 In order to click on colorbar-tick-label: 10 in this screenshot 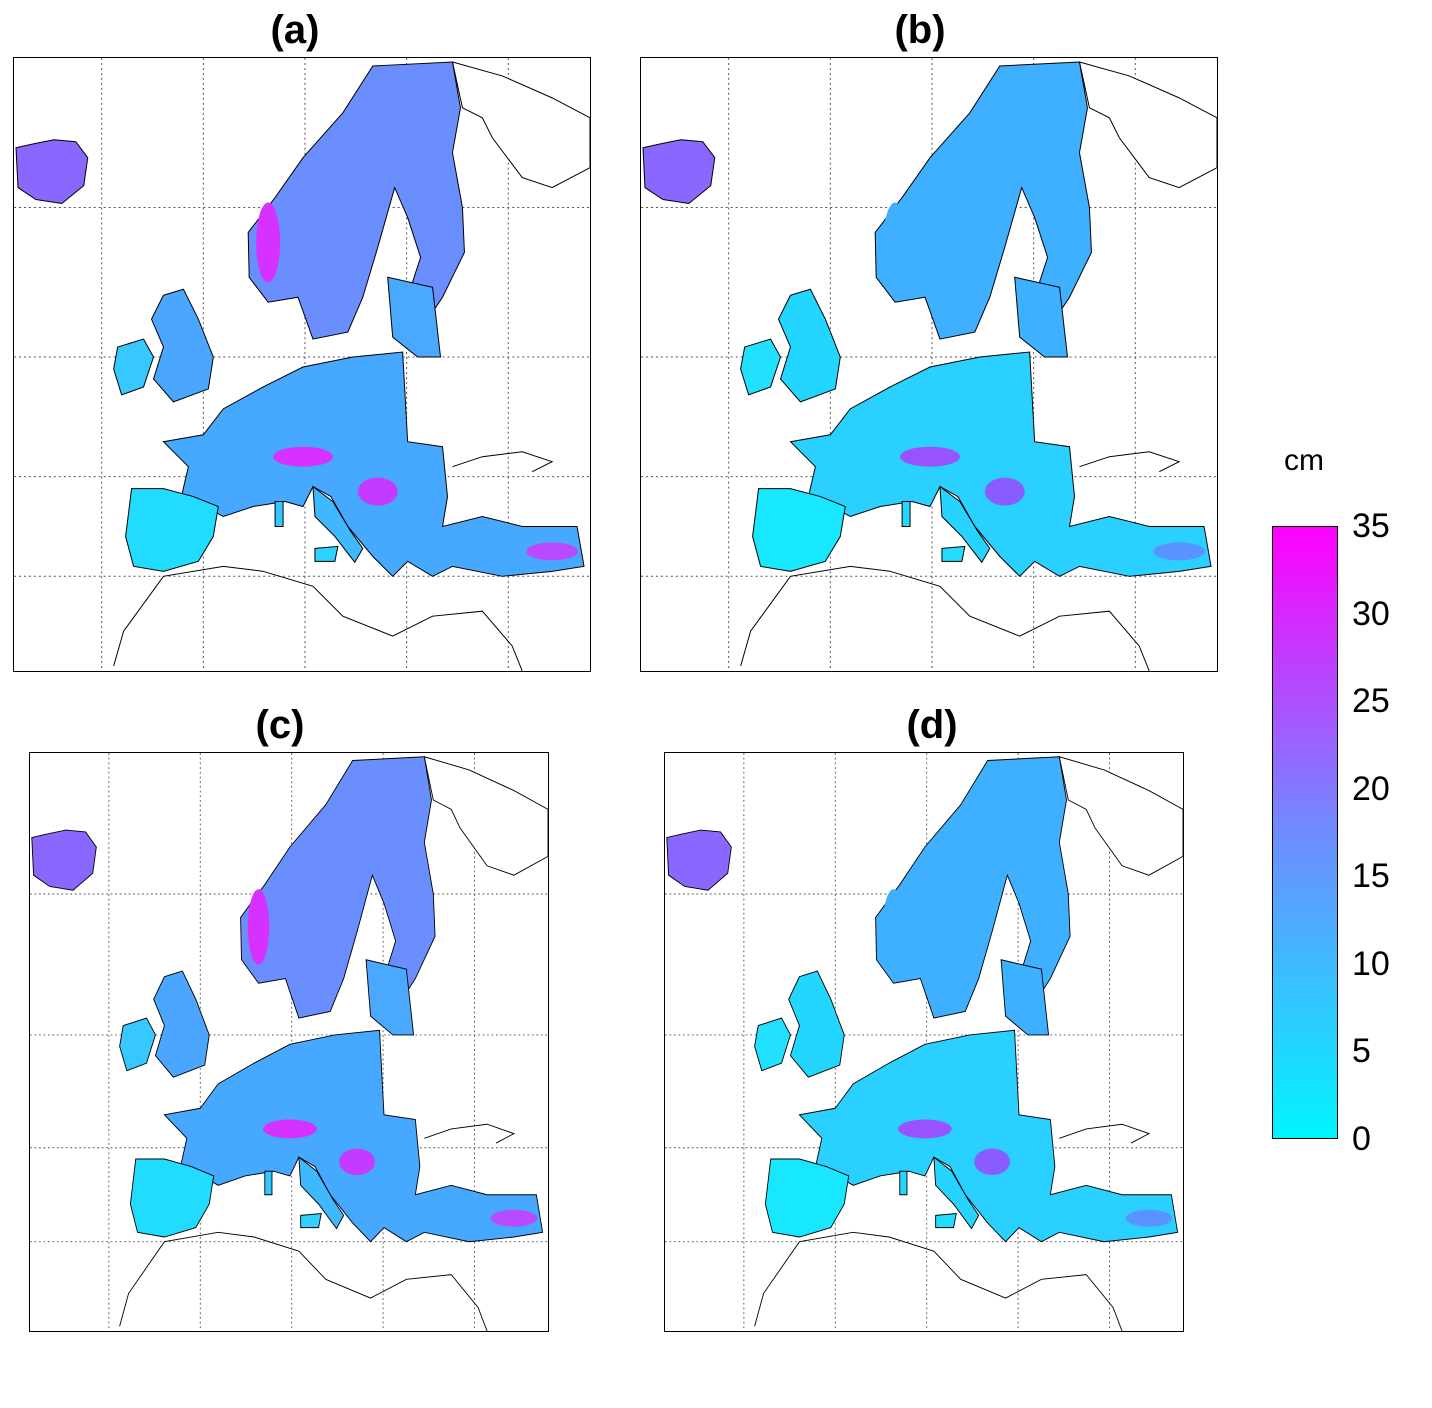, I will do `click(1371, 963)`.